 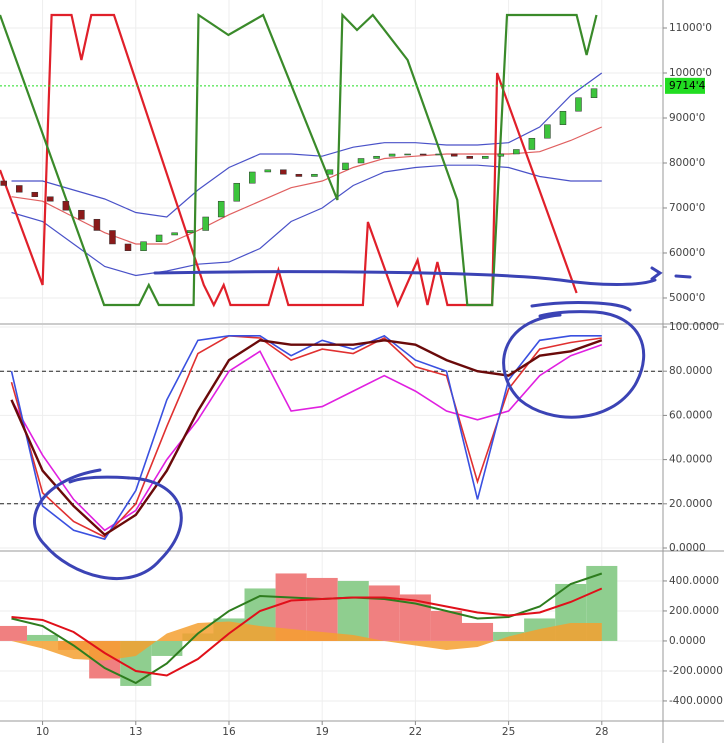 What do you see at coordinates (683, 276) in the screenshot?
I see `hand-dash` at bounding box center [683, 276].